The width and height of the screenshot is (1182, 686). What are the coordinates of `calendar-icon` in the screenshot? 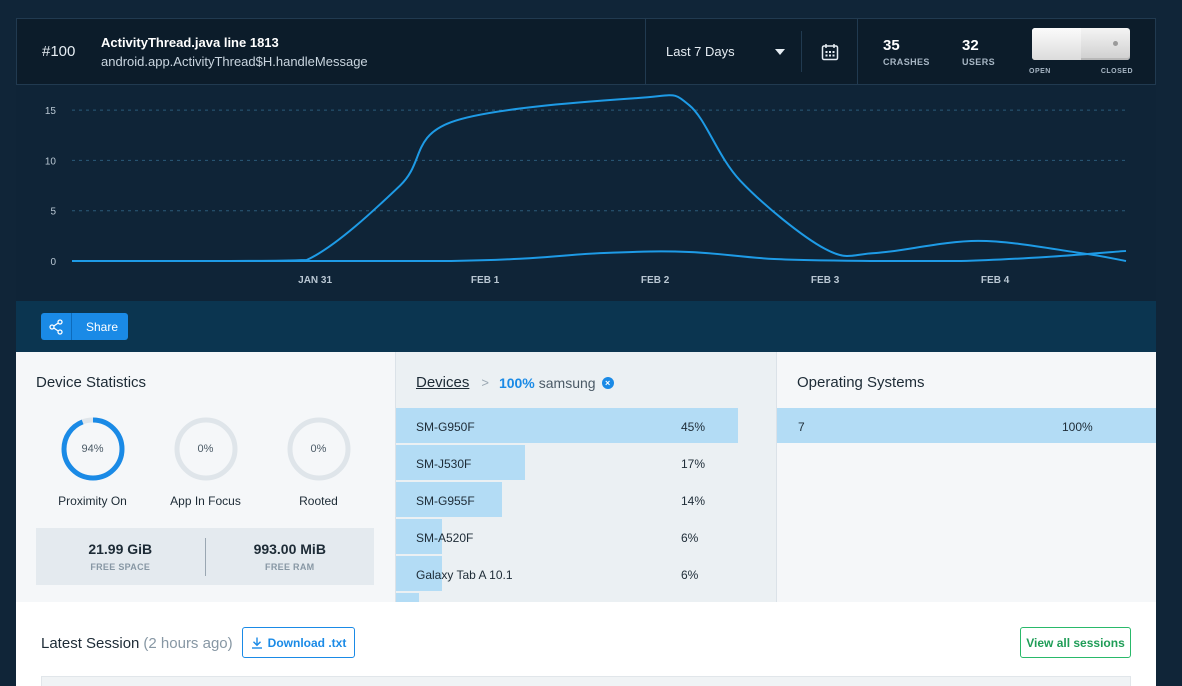 It's located at (829, 51).